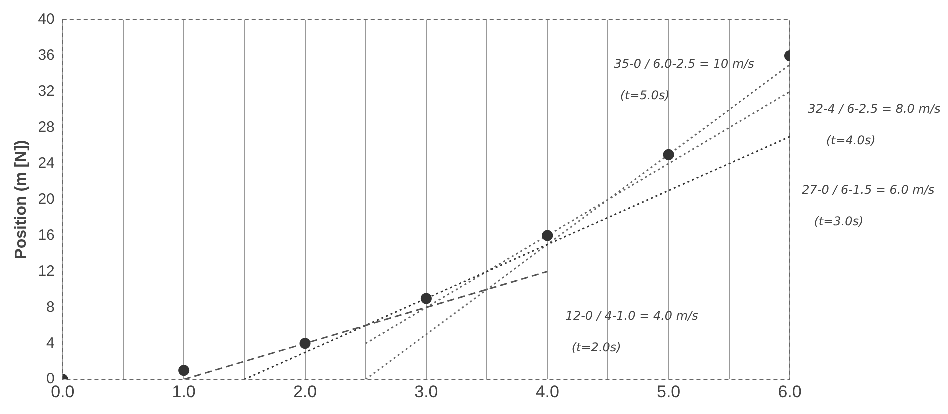  What do you see at coordinates (46, 19) in the screenshot?
I see `y-tick-label: 40` at bounding box center [46, 19].